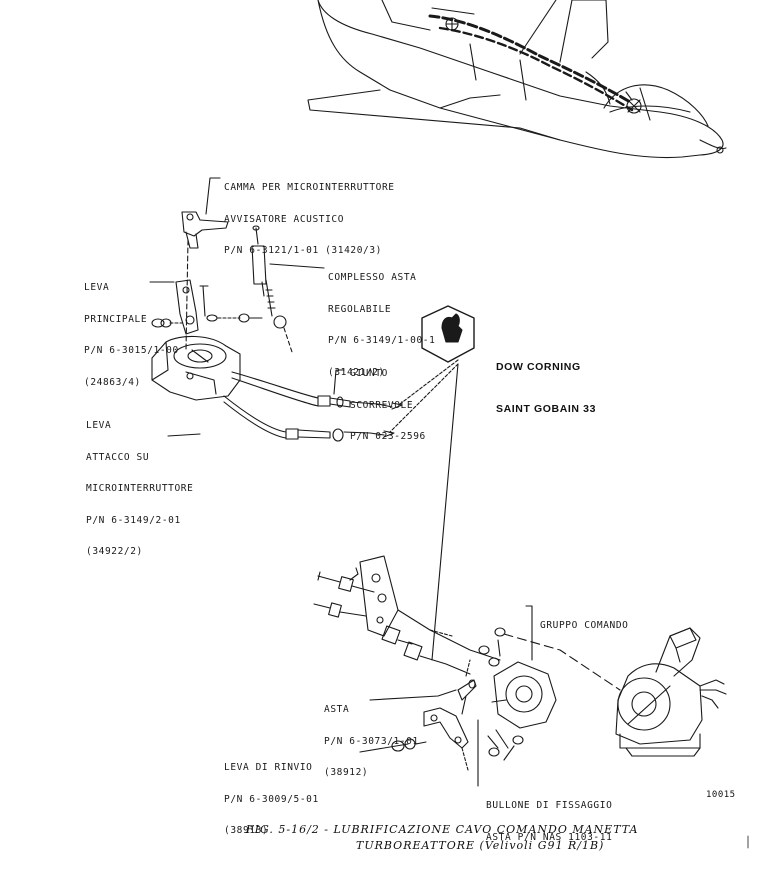 Image resolution: width=759 pixels, height=889 pixels. I want to click on label-line: ASTA, so click(337, 709).